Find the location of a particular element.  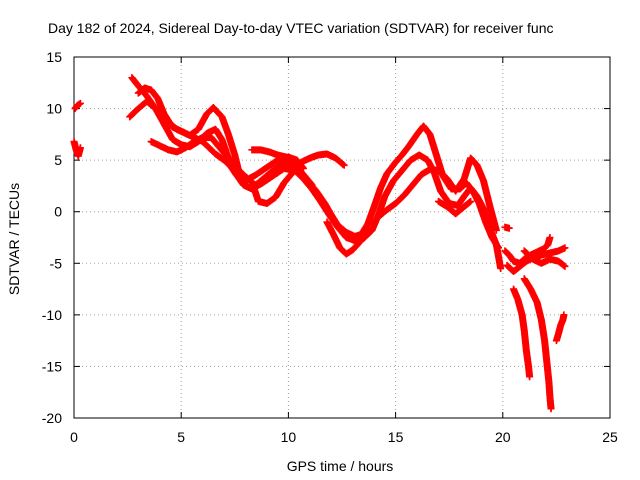

y-tick-label: 15 is located at coordinates (54, 57).